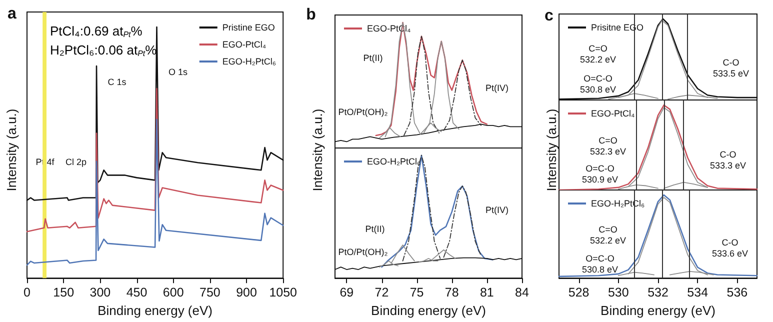 Image resolution: width=773 pixels, height=322 pixels. Describe the element at coordinates (117, 82) in the screenshot. I see `annotation: C 1s` at that location.